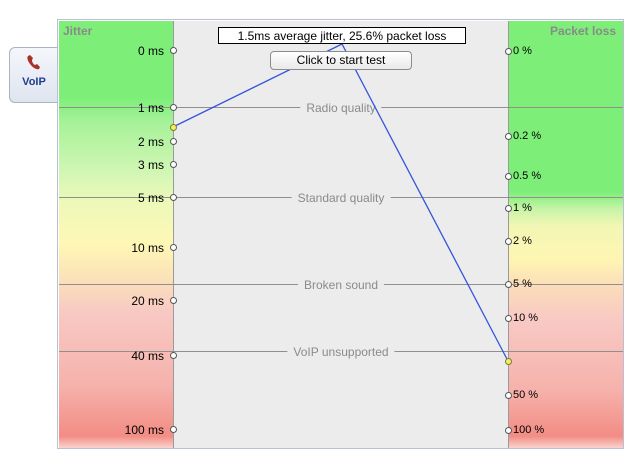 Image resolution: width=643 pixels, height=460 pixels. I want to click on packet-loss-tick: 100 %, so click(529, 430).